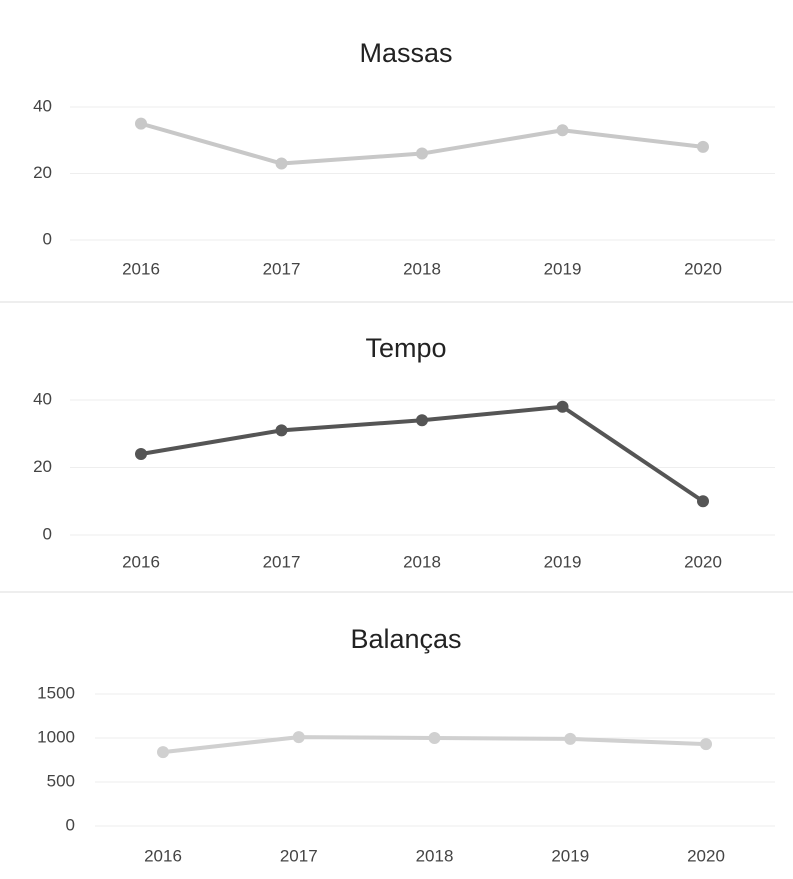 The height and width of the screenshot is (879, 793). I want to click on y-tick-label: 1500, so click(56, 692).